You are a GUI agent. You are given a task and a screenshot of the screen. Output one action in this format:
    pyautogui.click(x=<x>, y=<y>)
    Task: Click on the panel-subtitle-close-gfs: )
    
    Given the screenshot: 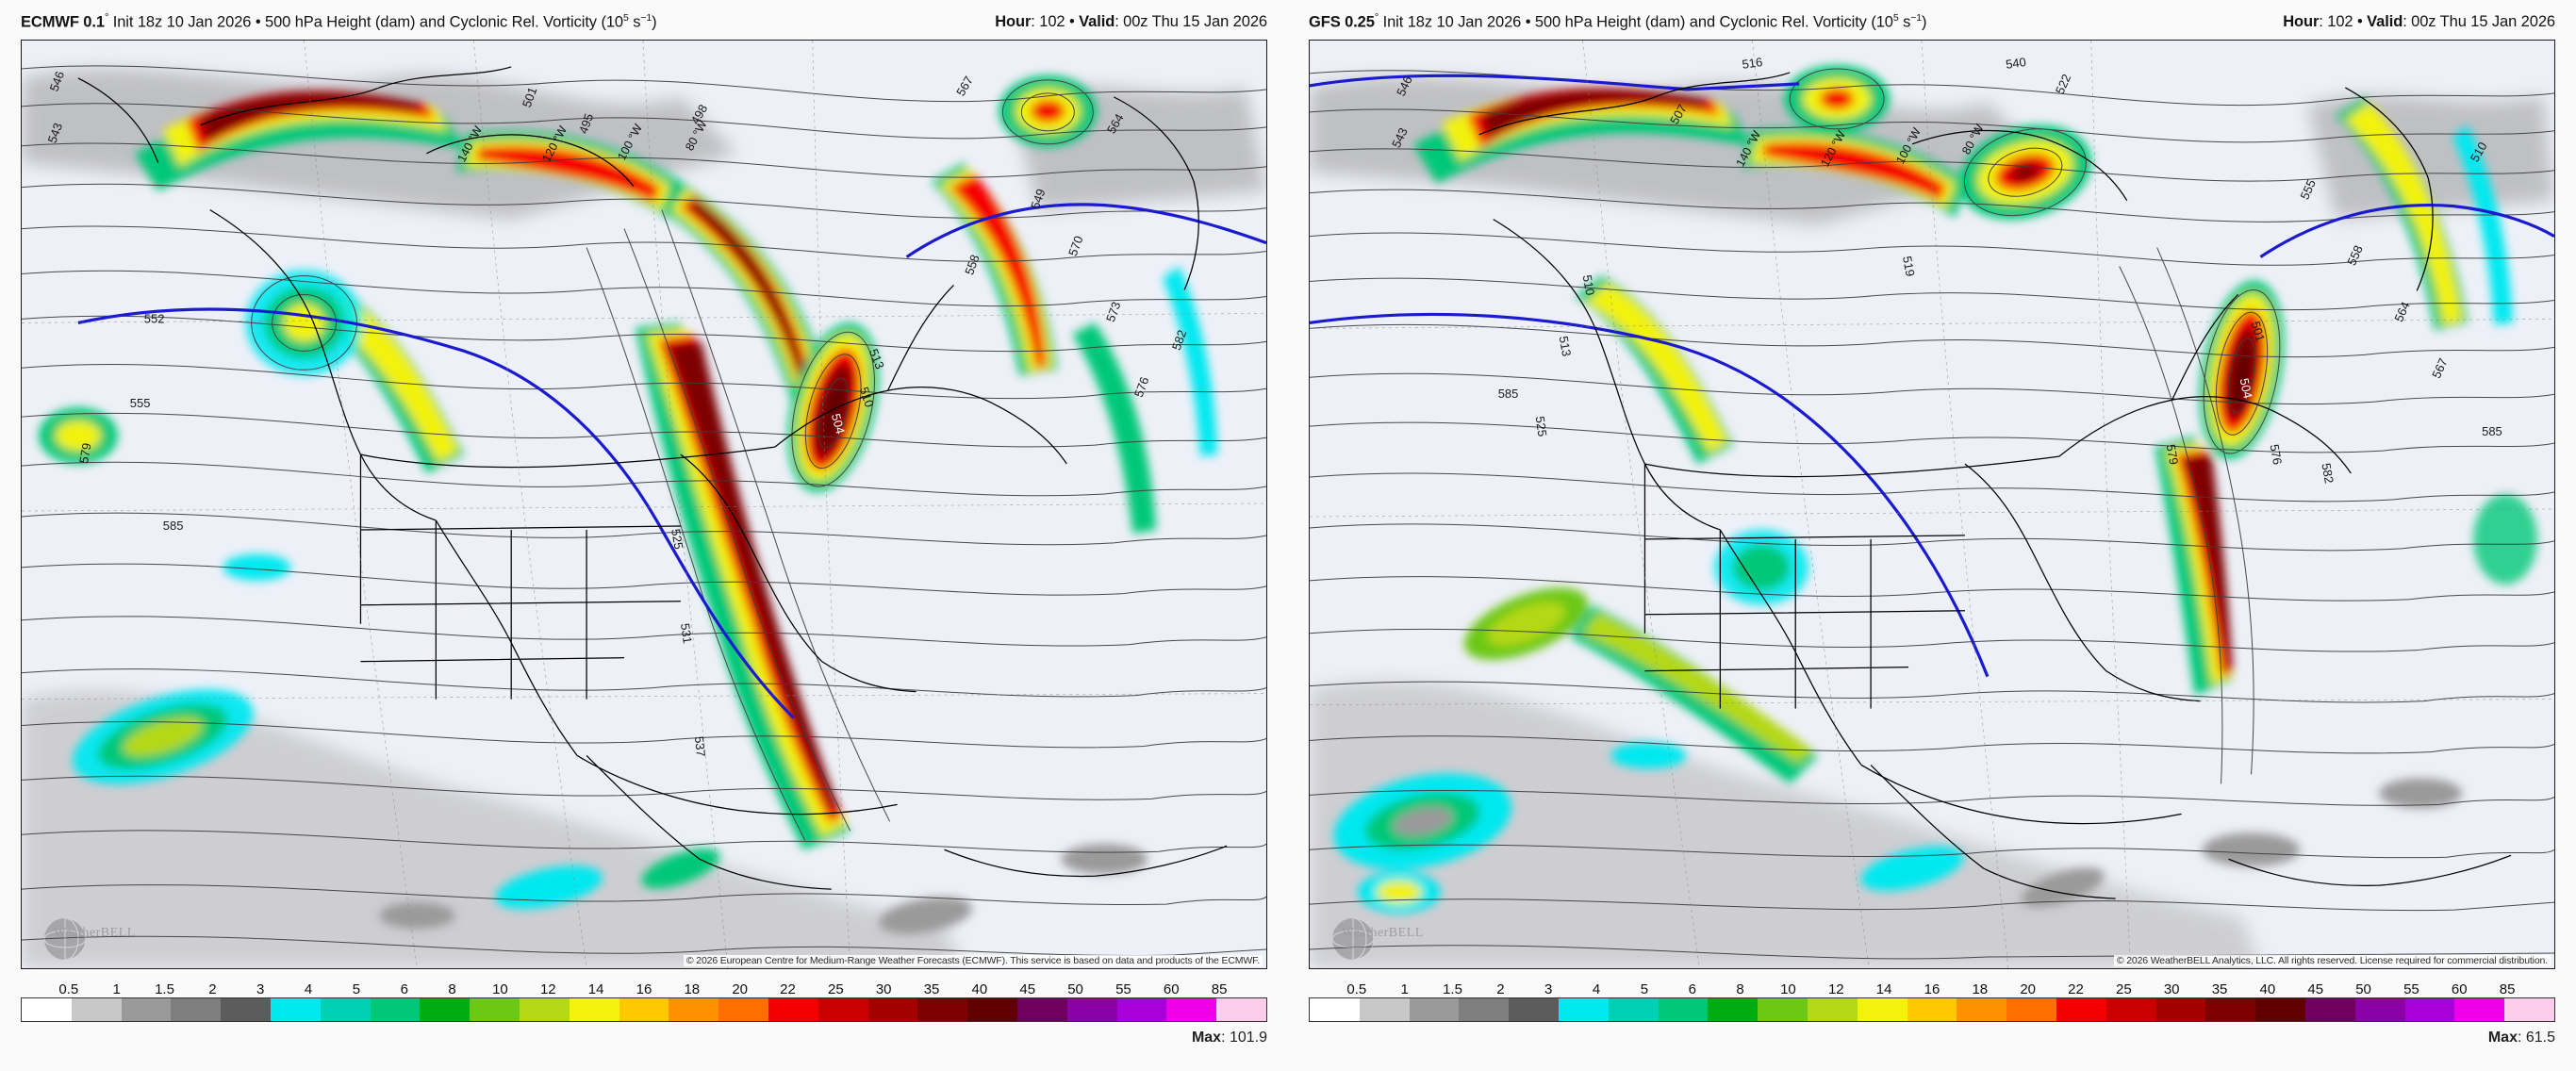 What is the action you would take?
    pyautogui.click(x=1924, y=22)
    